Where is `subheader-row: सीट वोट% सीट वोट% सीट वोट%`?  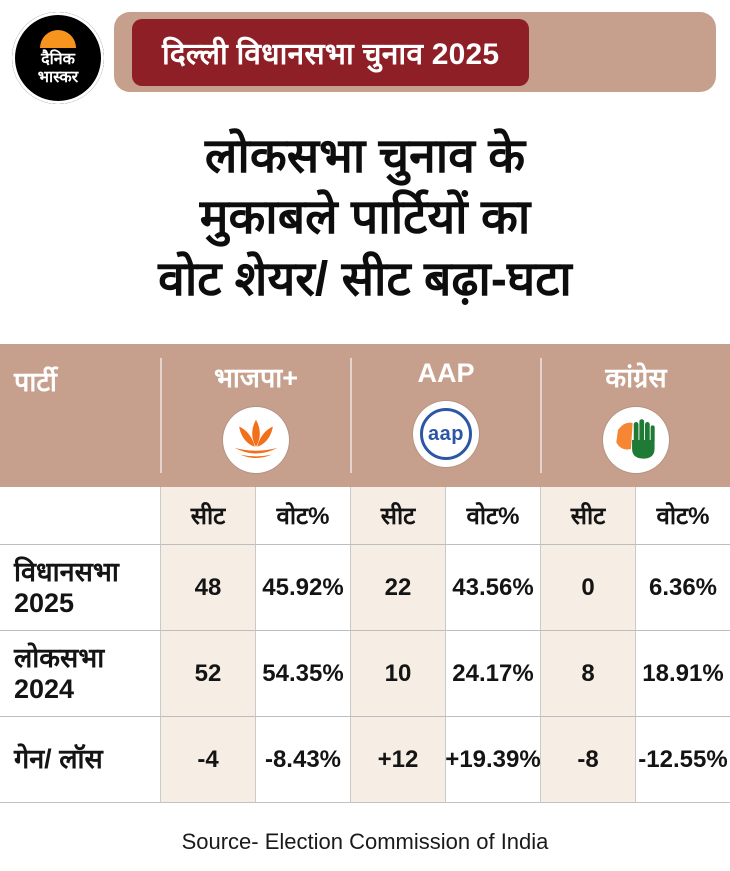
subheader-row: सीट वोट% सीट वोट% सीट वोट% is located at coordinates (365, 516).